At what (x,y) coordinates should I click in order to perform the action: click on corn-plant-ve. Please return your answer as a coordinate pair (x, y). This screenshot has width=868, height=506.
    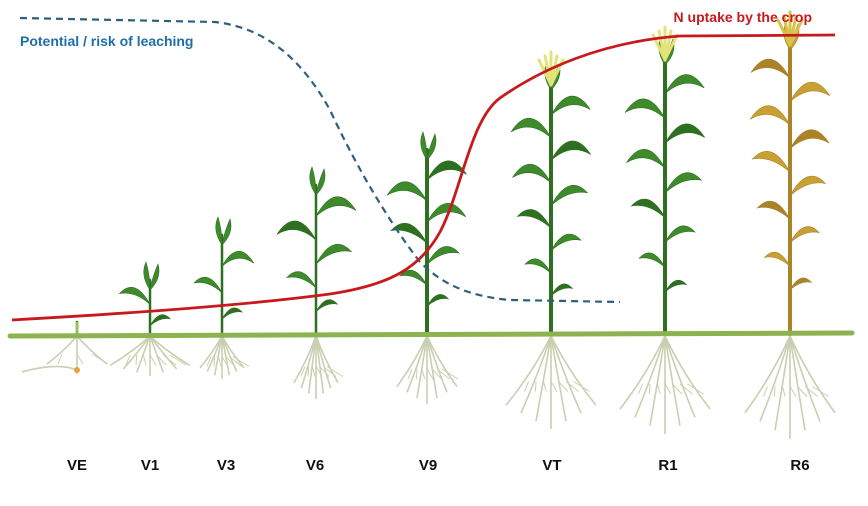
    Looking at the image, I should click on (65, 347).